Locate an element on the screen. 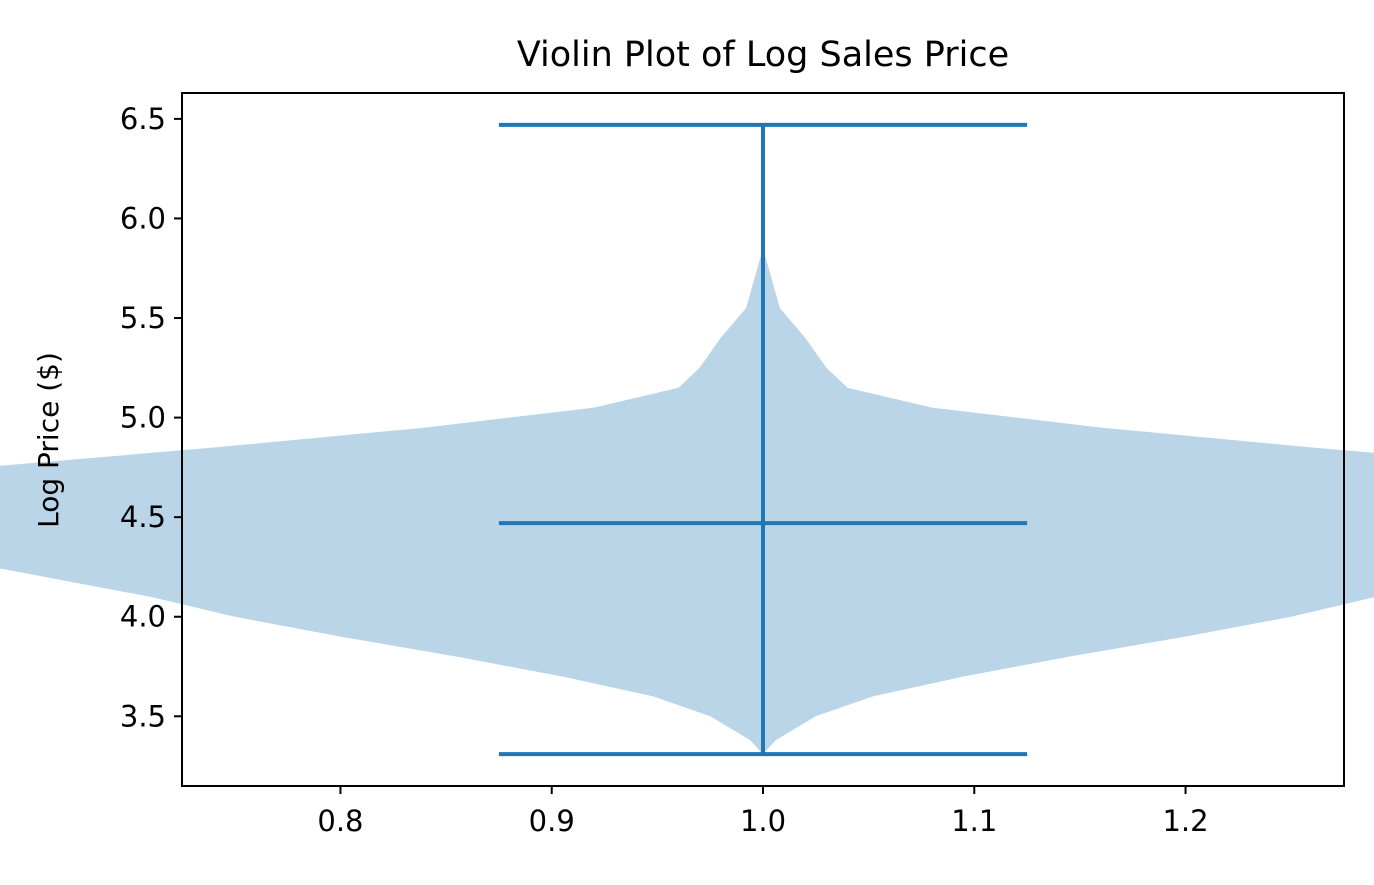 The width and height of the screenshot is (1374, 885). y-tick-label: 6.5 is located at coordinates (143, 119).